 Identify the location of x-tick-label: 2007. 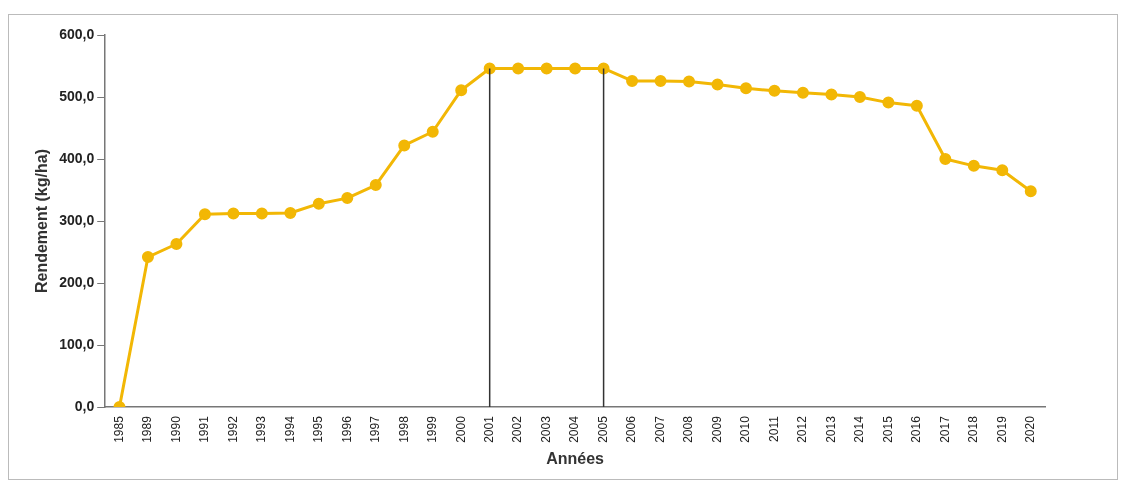
(659, 429).